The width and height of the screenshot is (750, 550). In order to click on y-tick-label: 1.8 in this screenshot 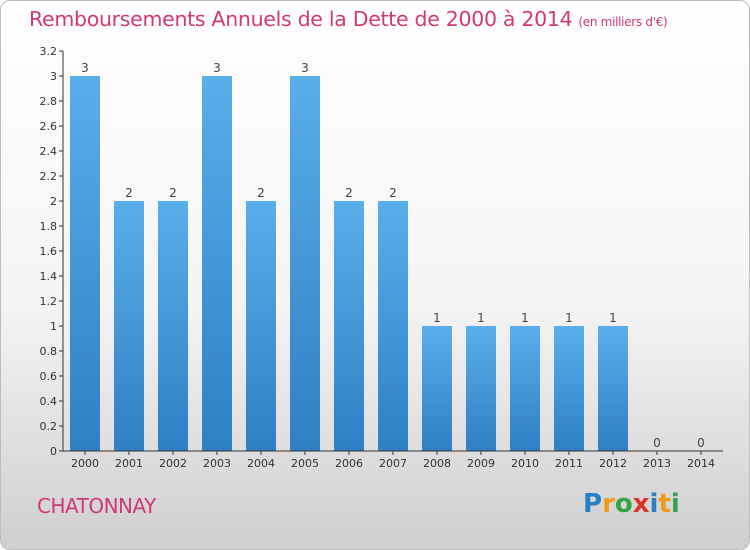, I will do `click(49, 226)`.